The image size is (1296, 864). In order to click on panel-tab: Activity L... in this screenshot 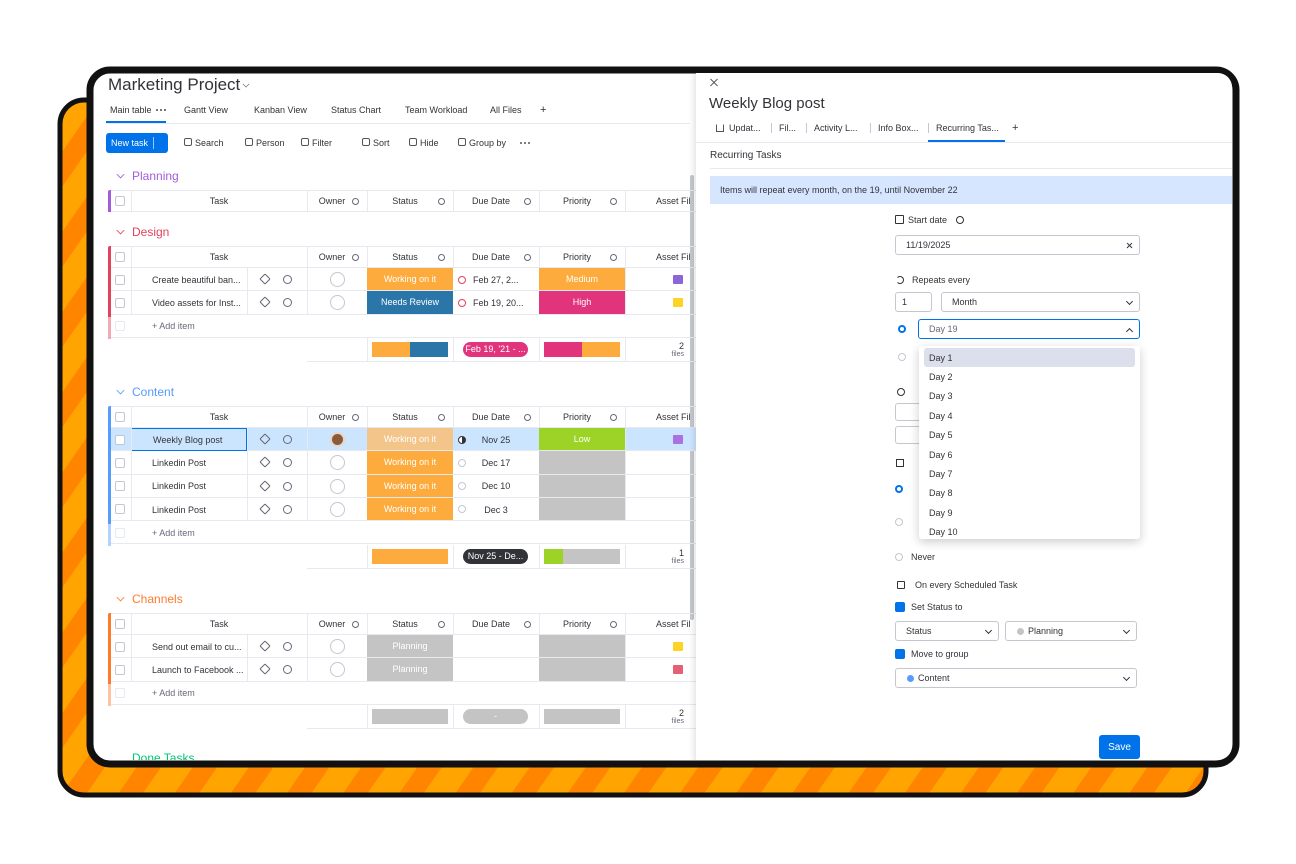, I will do `click(836, 128)`.